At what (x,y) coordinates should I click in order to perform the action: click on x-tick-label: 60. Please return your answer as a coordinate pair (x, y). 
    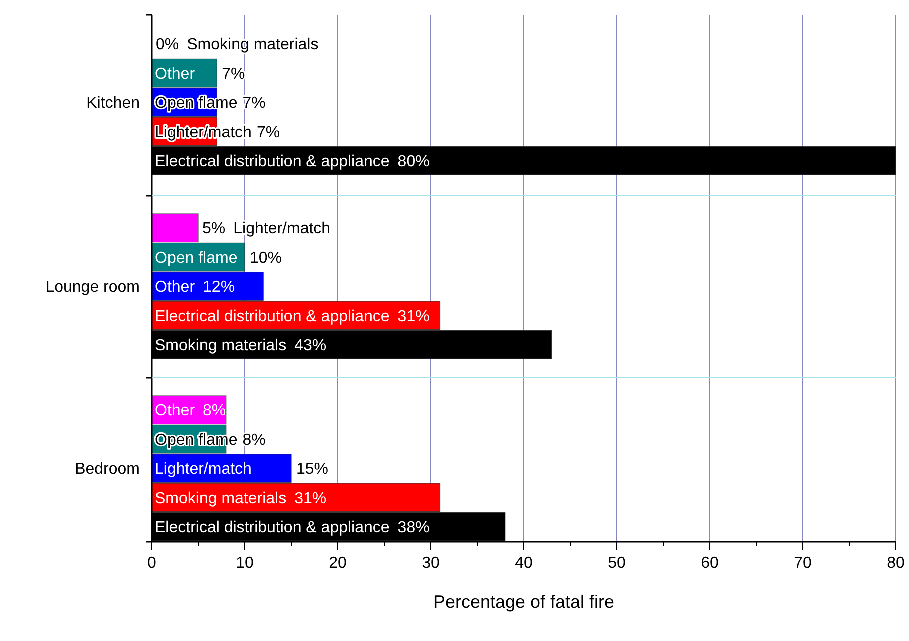
    Looking at the image, I should click on (710, 563).